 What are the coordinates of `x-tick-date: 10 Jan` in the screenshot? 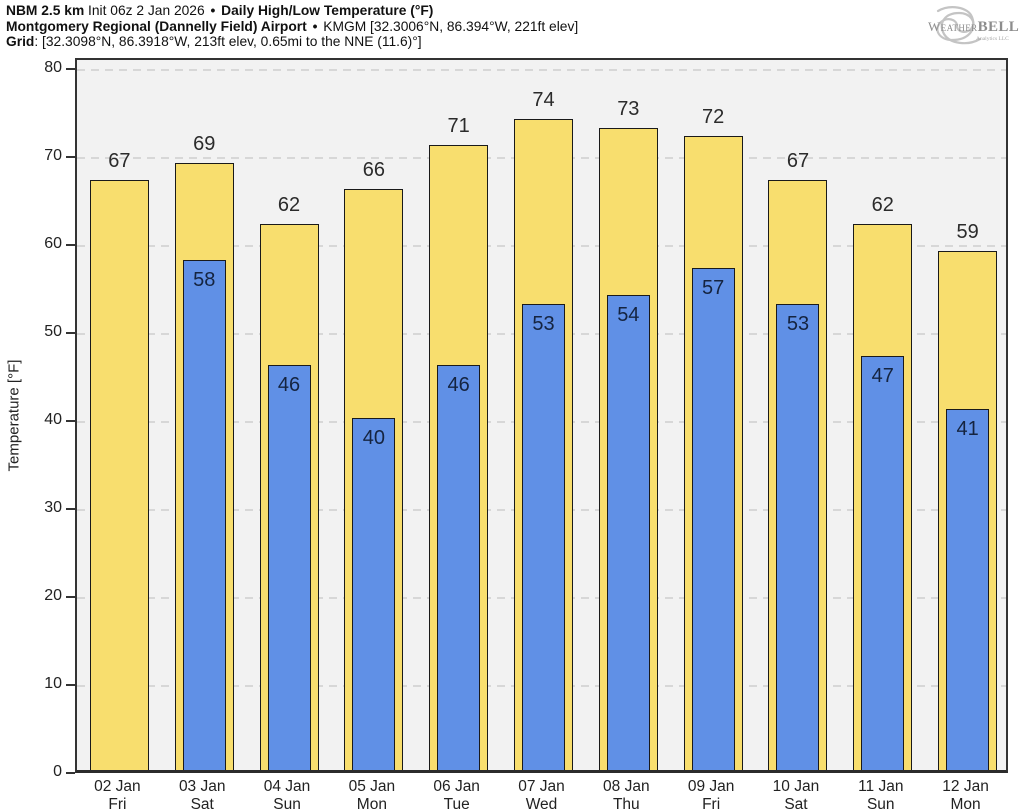 It's located at (796, 786).